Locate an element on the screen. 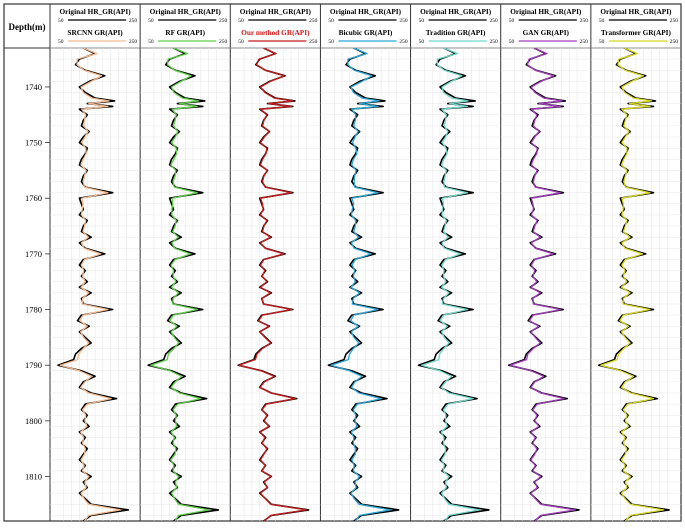 The height and width of the screenshot is (531, 685). method-legend-label: Our method GR(API) is located at coordinates (275, 32).